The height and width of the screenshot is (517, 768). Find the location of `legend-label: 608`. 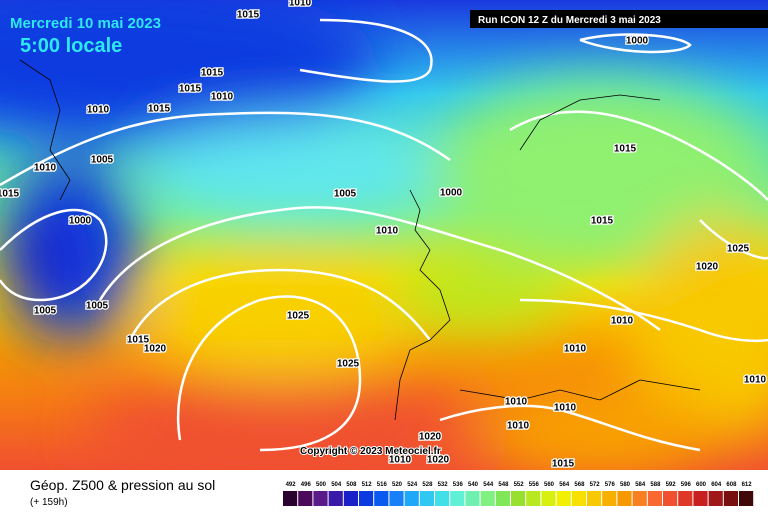

legend-label: 608 is located at coordinates (731, 485).